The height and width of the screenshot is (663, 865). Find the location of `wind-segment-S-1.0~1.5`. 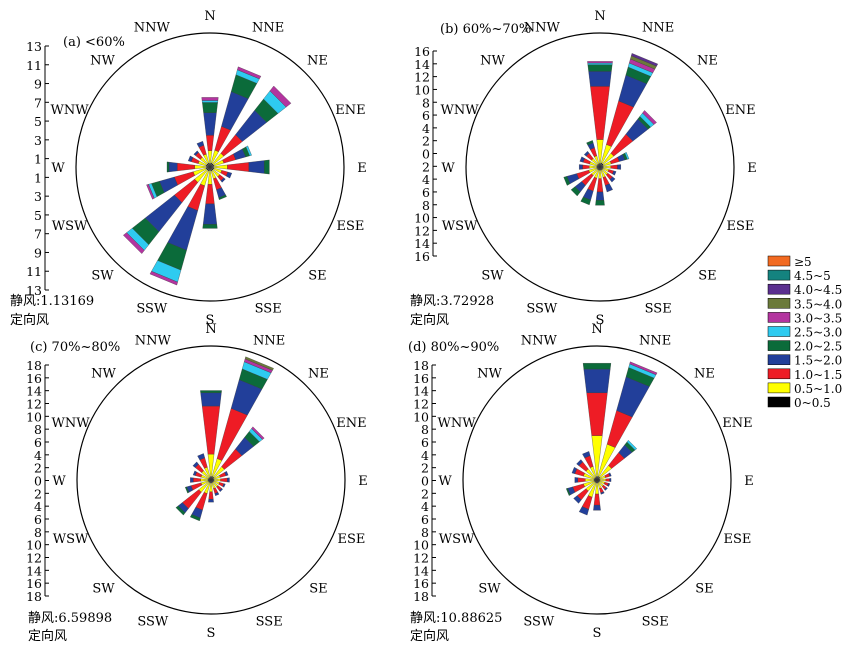

wind-segment-S-1.0~1.5 is located at coordinates (600, 185).